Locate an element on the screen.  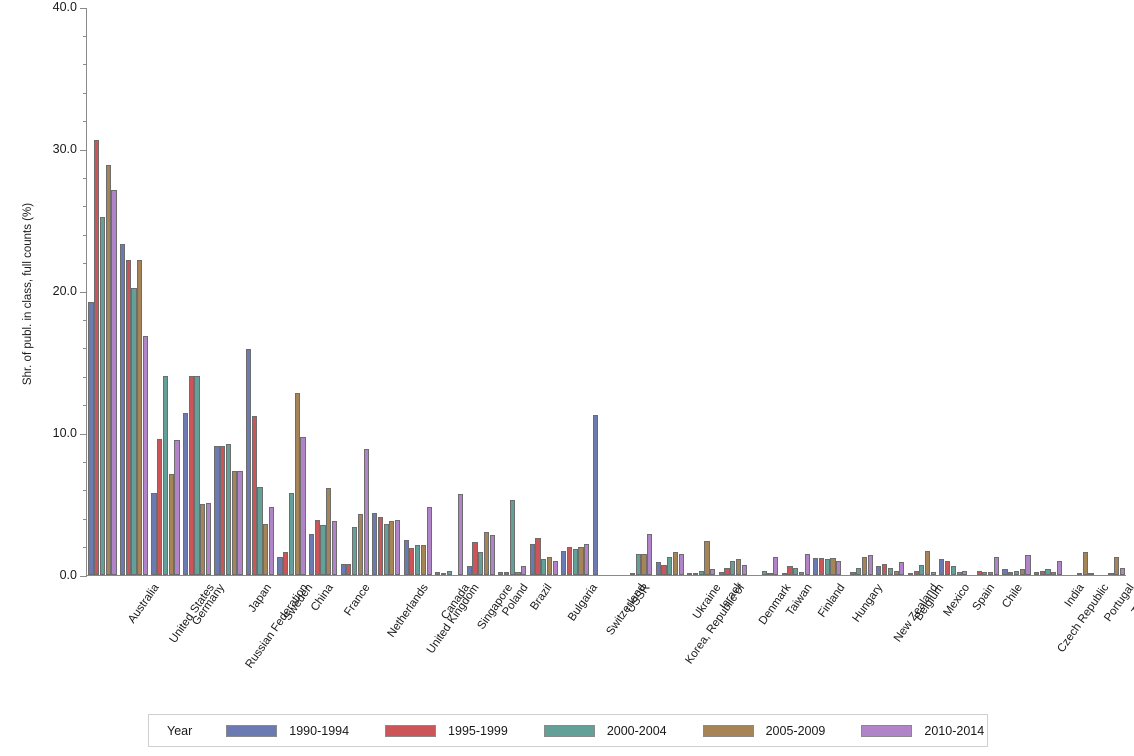
legend-label: 2005-2009 is located at coordinates (795, 730).